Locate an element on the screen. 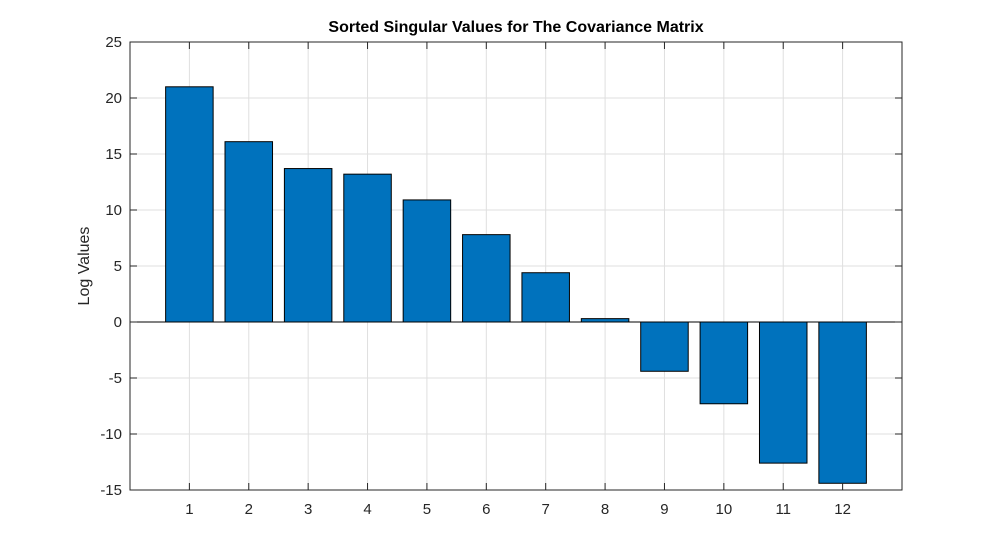  y-tick-label: -15 is located at coordinates (111, 490).